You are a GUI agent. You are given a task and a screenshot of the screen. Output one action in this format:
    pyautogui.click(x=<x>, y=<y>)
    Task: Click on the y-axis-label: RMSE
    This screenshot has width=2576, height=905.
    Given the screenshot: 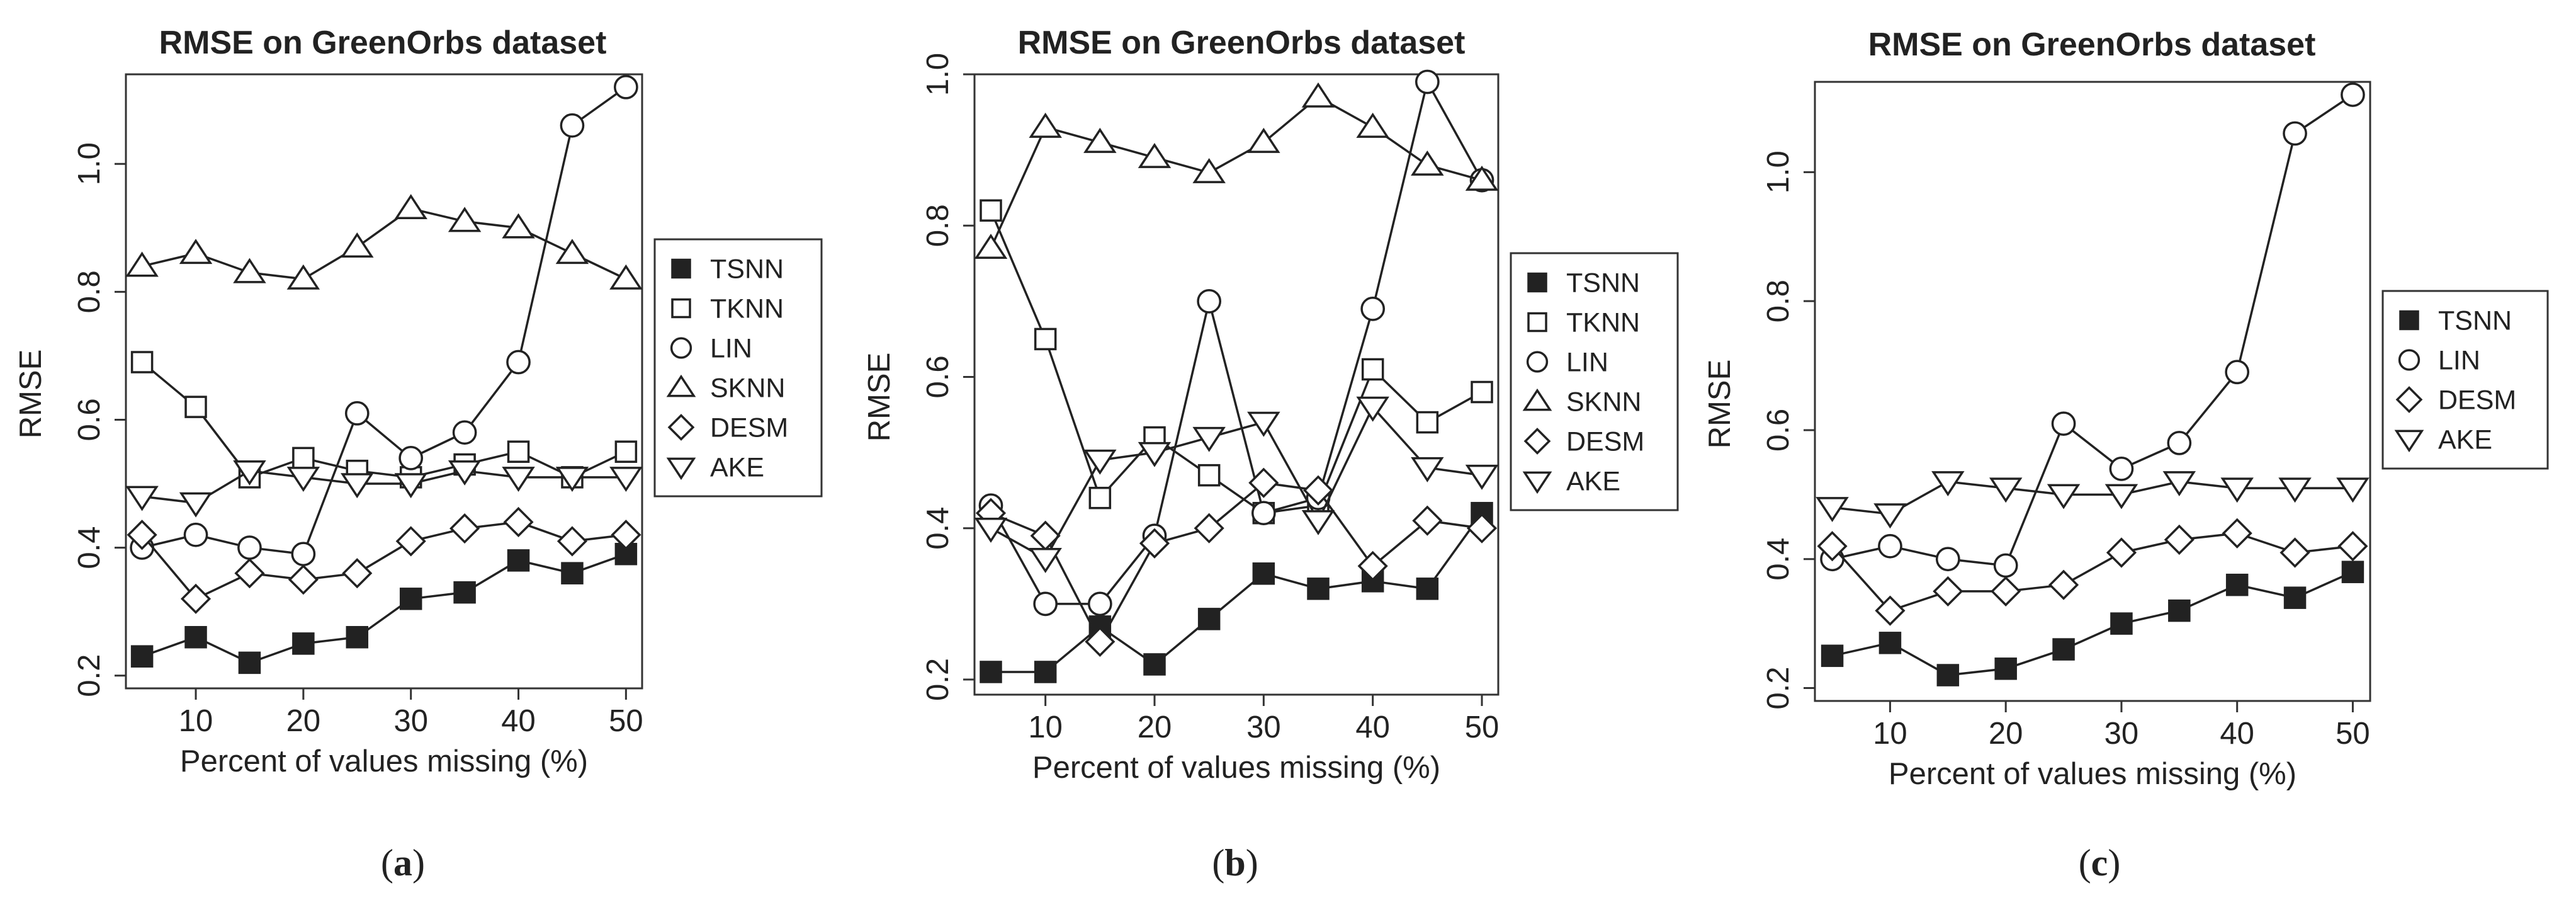 What is the action you would take?
    pyautogui.click(x=31, y=394)
    